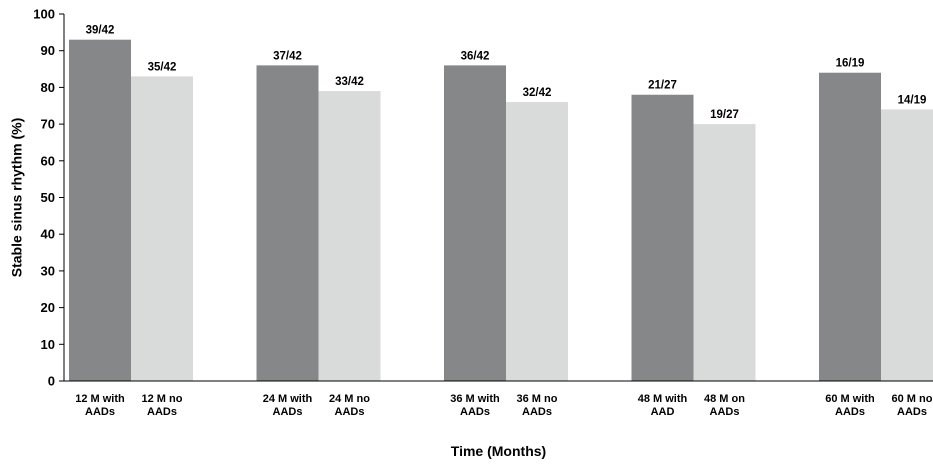 The height and width of the screenshot is (464, 933). I want to click on y-tick-label: 40, so click(48, 234).